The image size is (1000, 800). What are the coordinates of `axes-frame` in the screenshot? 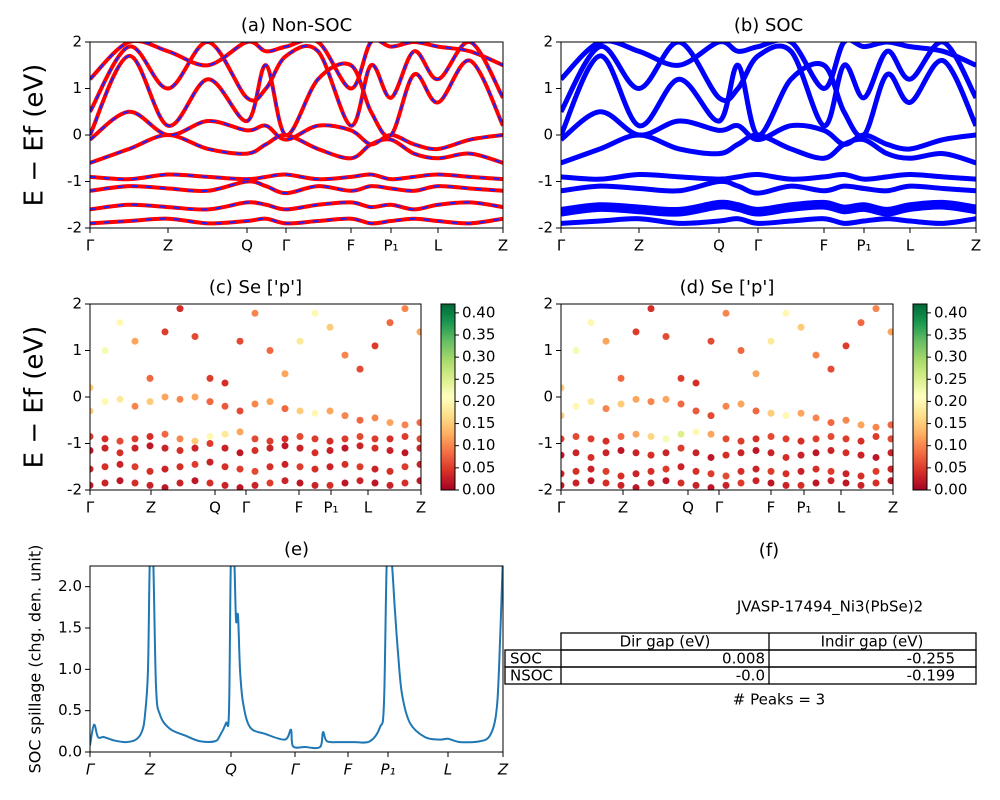 It's located at (727, 397).